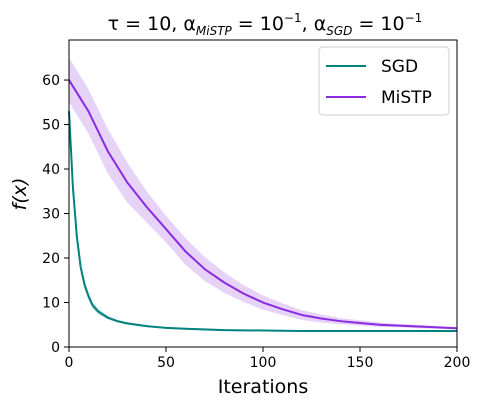 The width and height of the screenshot is (482, 408). What do you see at coordinates (51, 170) in the screenshot?
I see `y-tick-label: 40` at bounding box center [51, 170].